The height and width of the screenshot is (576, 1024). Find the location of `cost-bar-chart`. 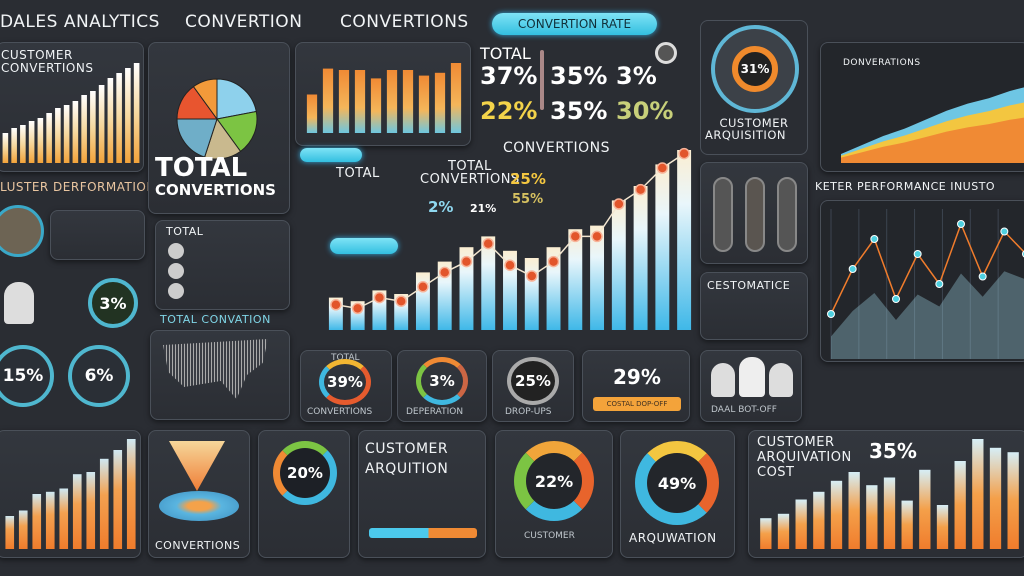

cost-bar-chart is located at coordinates (889, 494).